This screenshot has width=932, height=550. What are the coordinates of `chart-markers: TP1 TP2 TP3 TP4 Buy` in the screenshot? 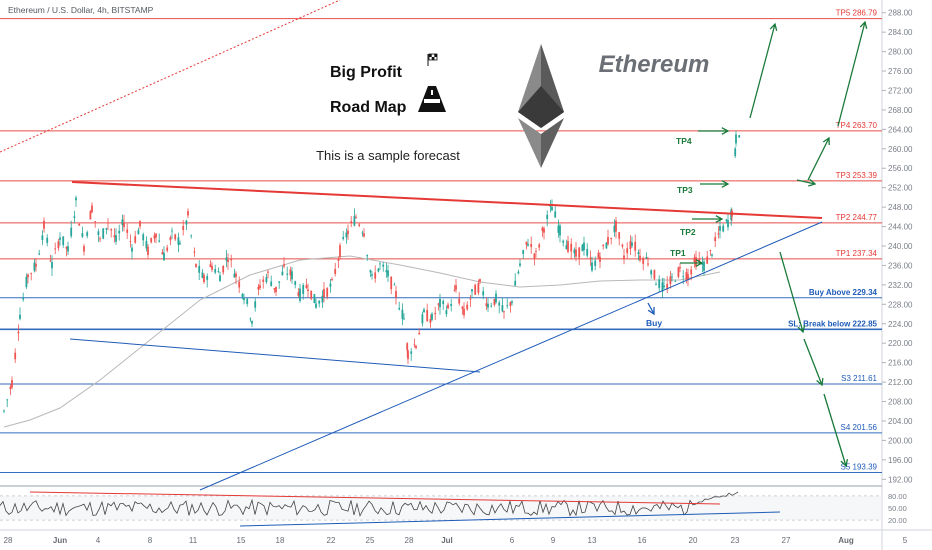 It's located at (671, 232).